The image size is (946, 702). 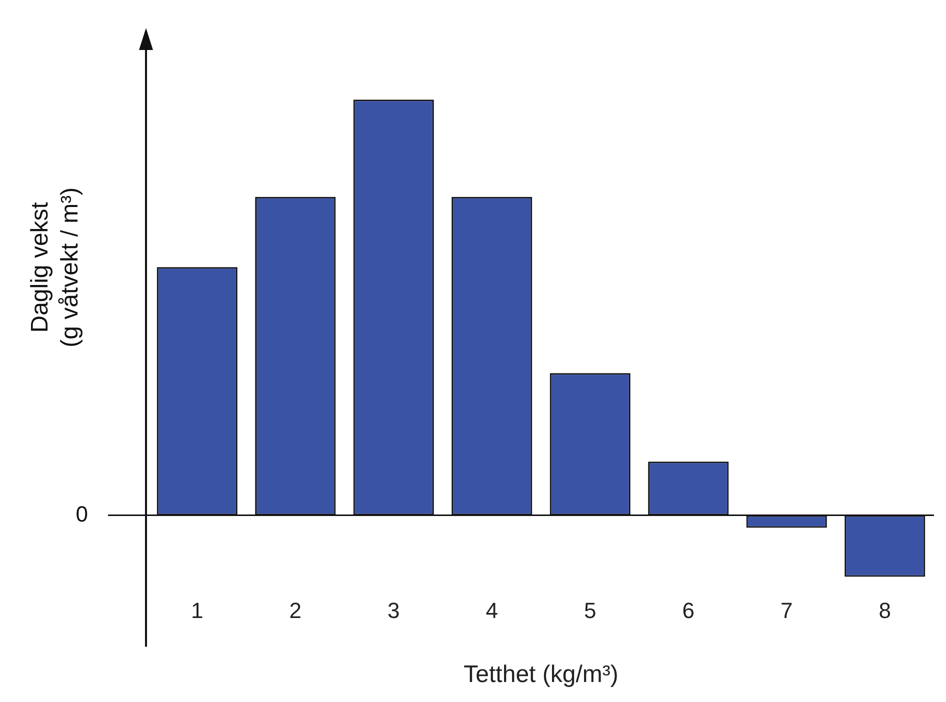 What do you see at coordinates (786, 611) in the screenshot?
I see `x-tick-label: 7` at bounding box center [786, 611].